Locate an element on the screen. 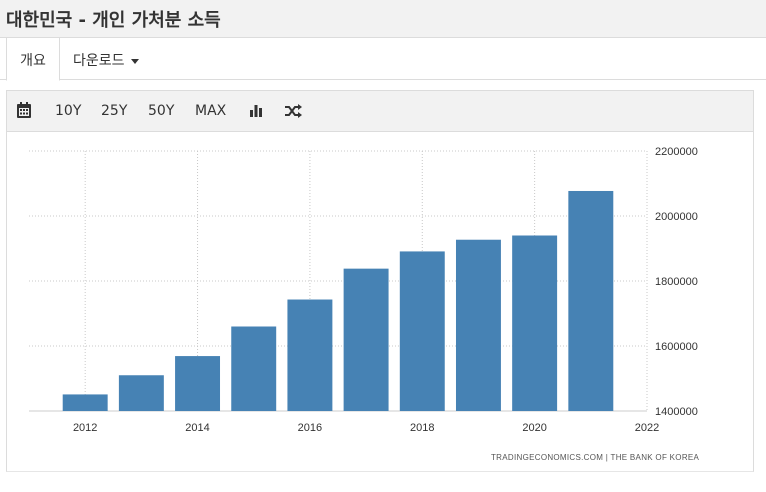  x-tick-label: 2022 is located at coordinates (647, 428).